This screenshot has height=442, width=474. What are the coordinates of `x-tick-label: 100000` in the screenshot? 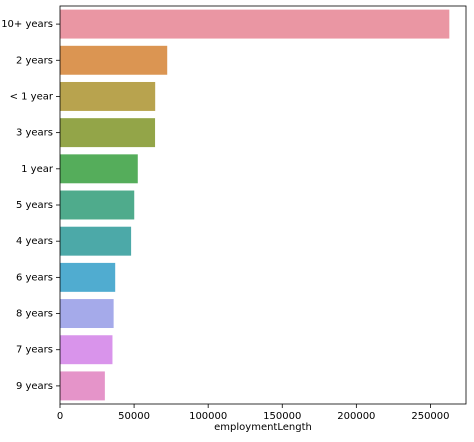 It's located at (208, 416).